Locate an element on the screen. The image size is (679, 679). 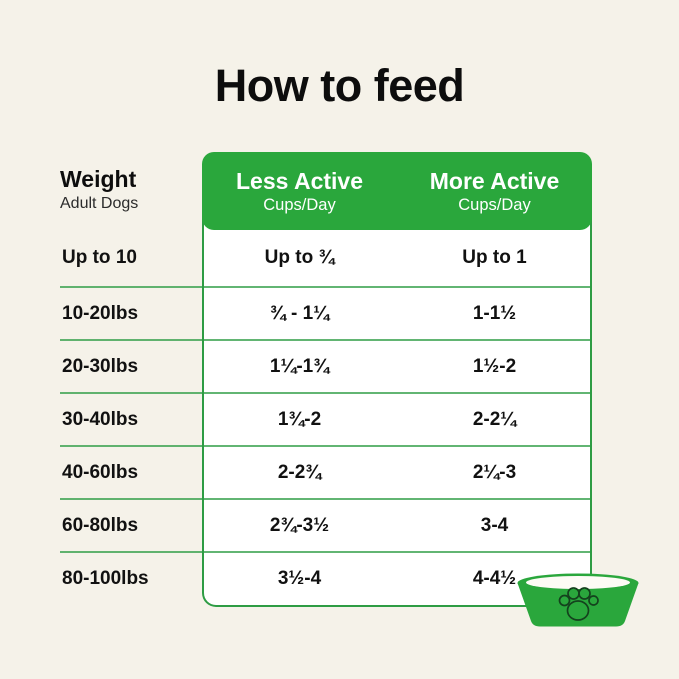
table-row: 60-80lbs 2¾-3½ 3-4 is located at coordinates (326, 526).